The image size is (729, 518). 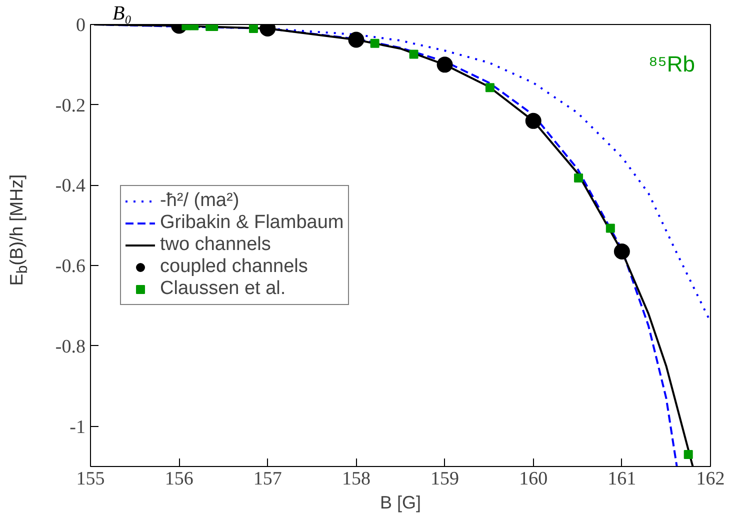 What do you see at coordinates (70, 347) in the screenshot?
I see `y-tick-label: -0.8` at bounding box center [70, 347].